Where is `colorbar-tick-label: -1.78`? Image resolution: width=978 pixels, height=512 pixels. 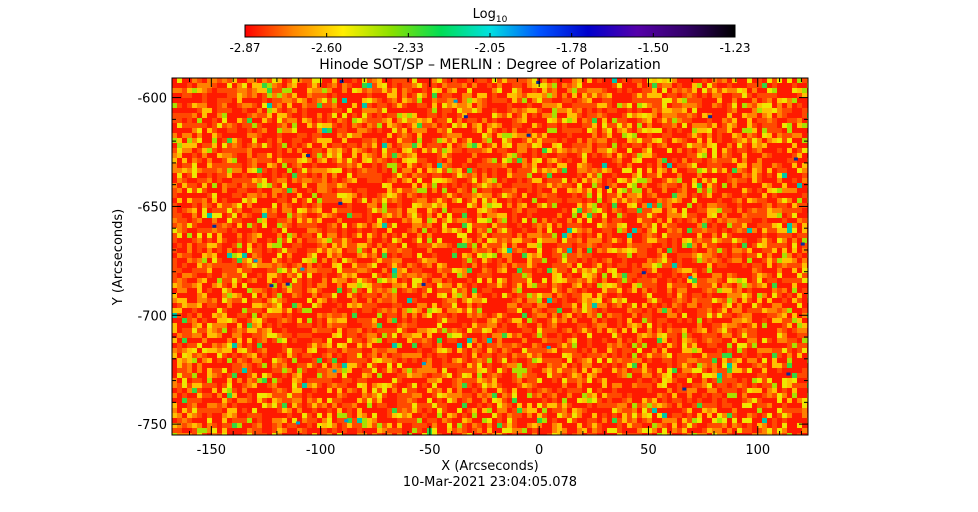
colorbar-tick-label: -1.78 is located at coordinates (571, 48).